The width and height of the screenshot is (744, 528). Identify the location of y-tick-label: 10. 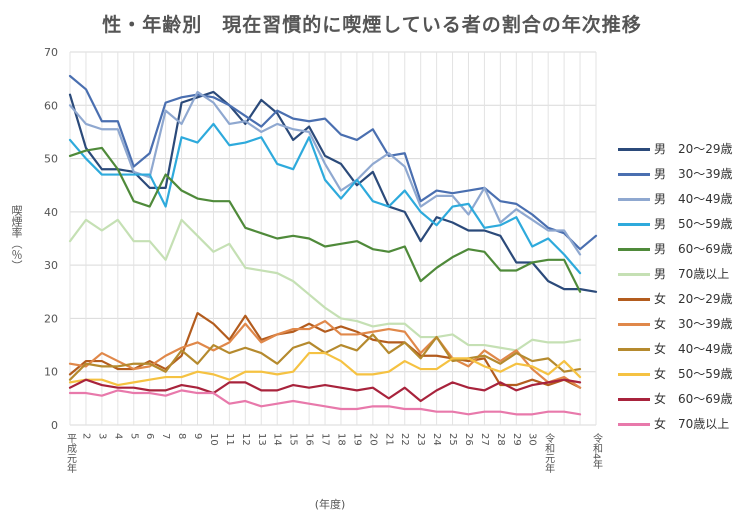
(51, 372).